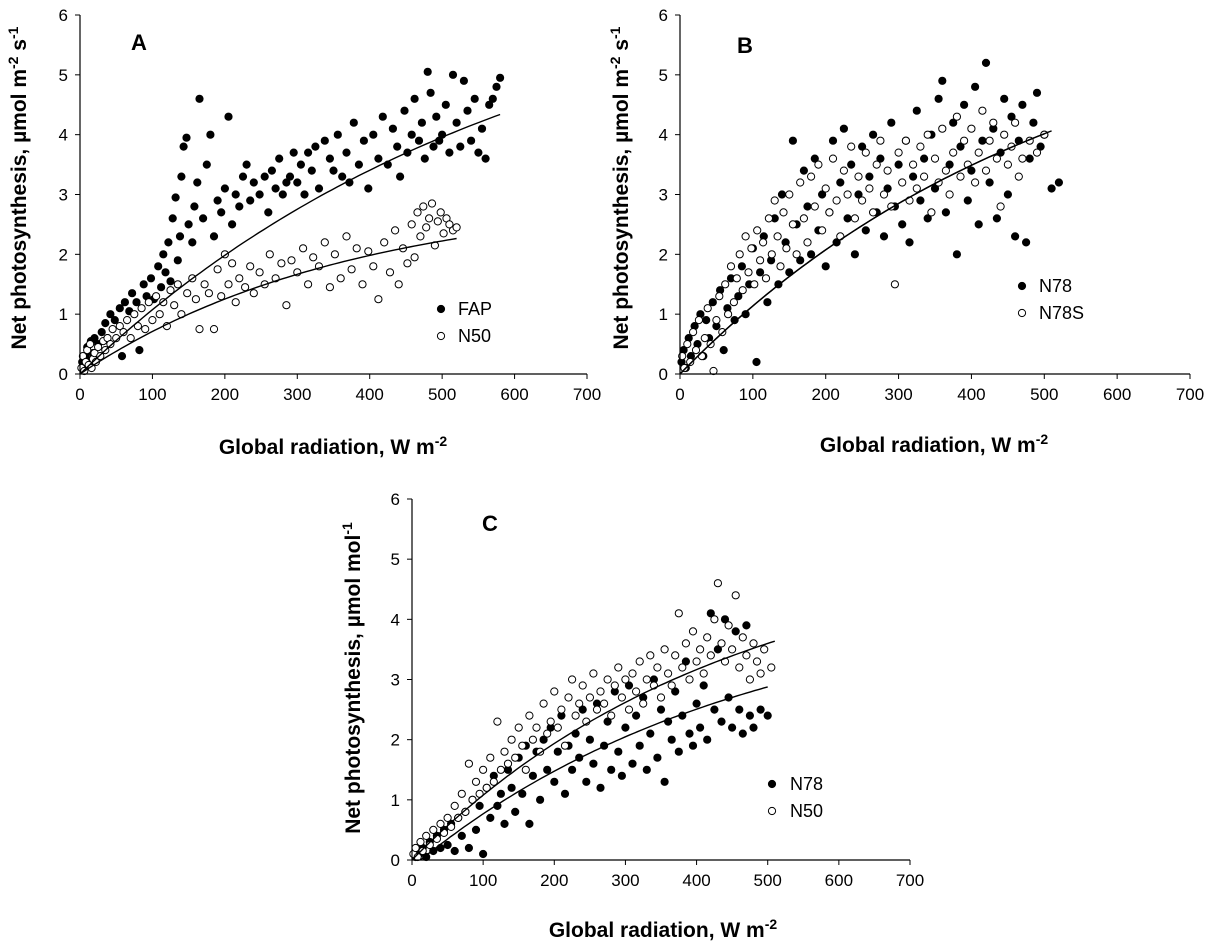 The height and width of the screenshot is (945, 1218). What do you see at coordinates (806, 784) in the screenshot?
I see `legend-label-n78: N78` at bounding box center [806, 784].